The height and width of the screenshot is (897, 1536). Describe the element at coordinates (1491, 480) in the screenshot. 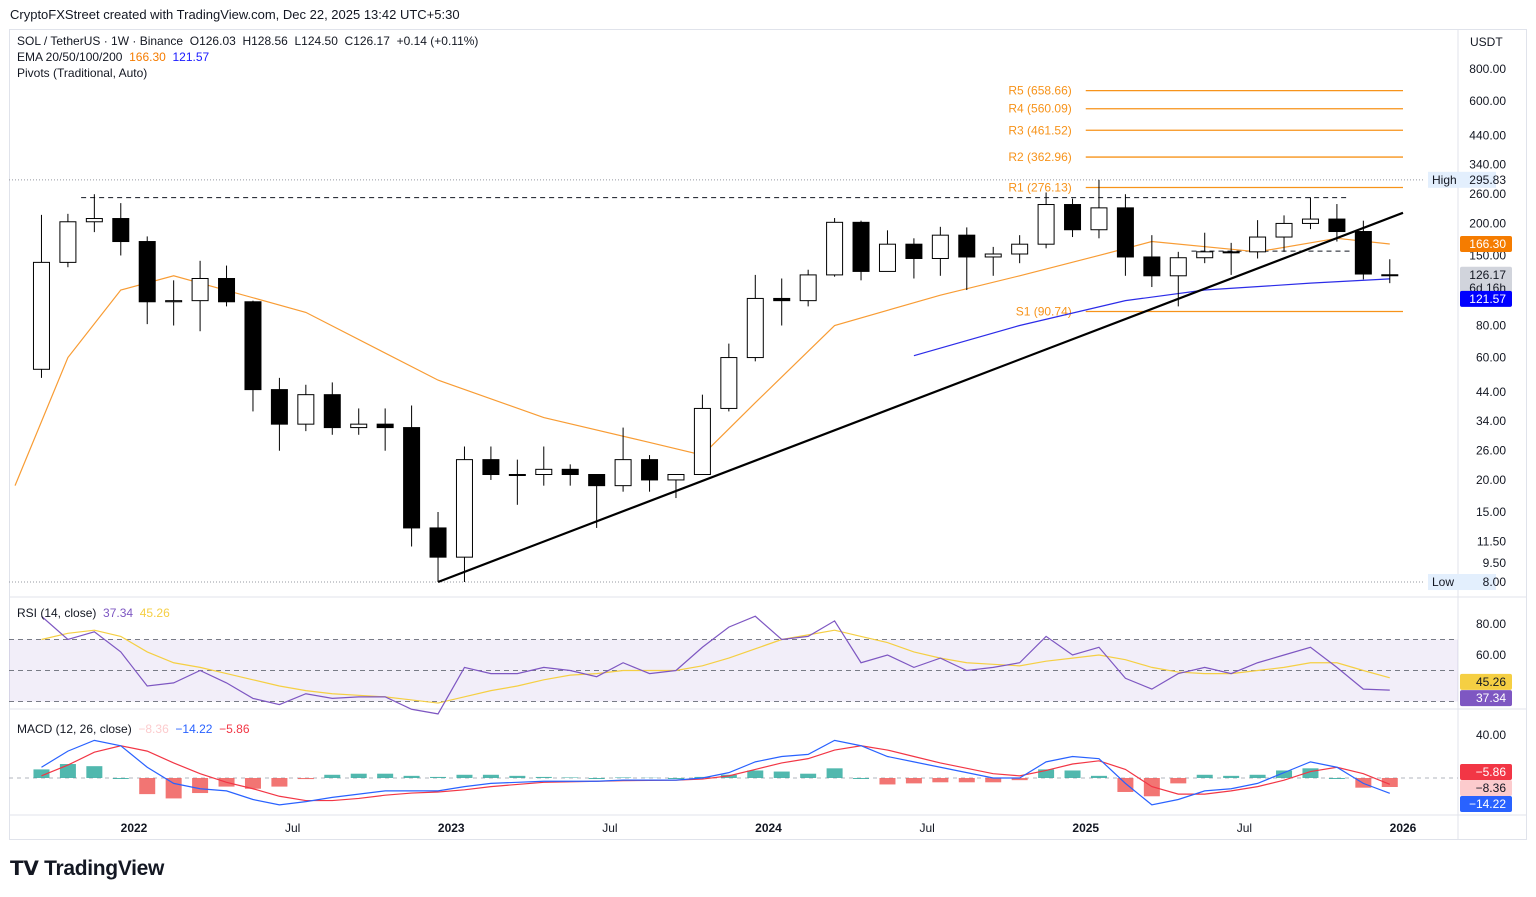

I see `price-tick-label: 20.00` at that location.